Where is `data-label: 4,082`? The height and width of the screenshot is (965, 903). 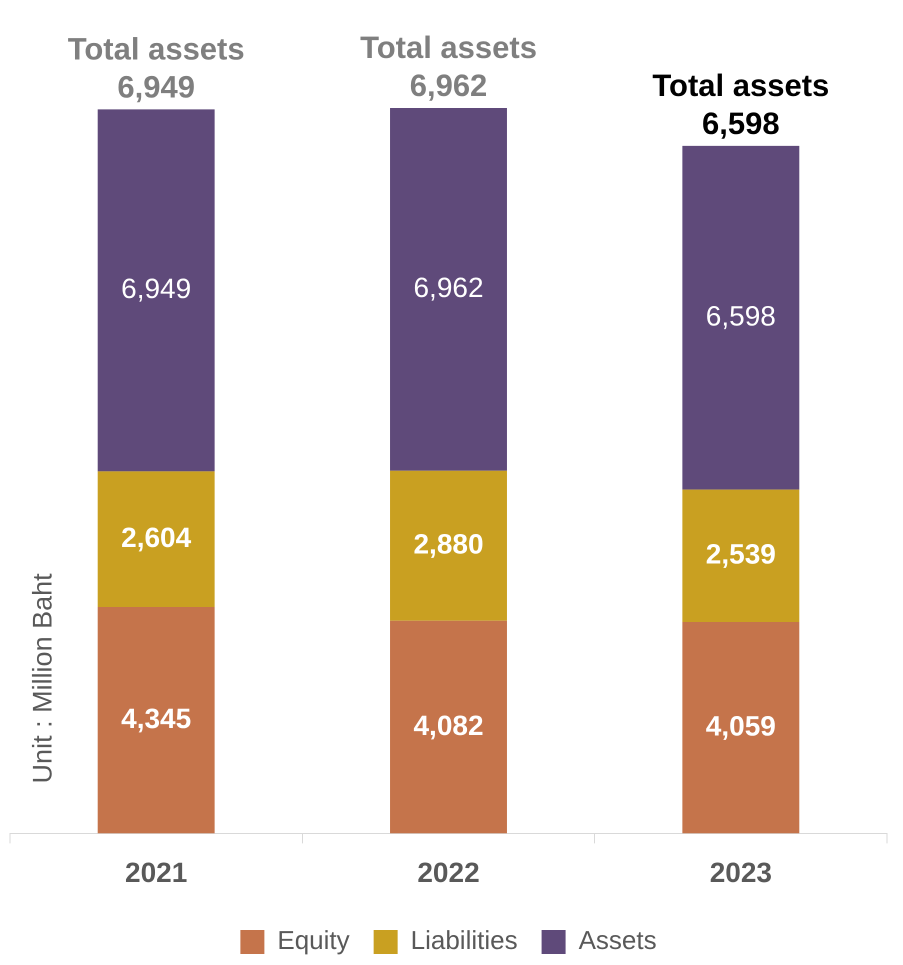 data-label: 4,082 is located at coordinates (448, 725).